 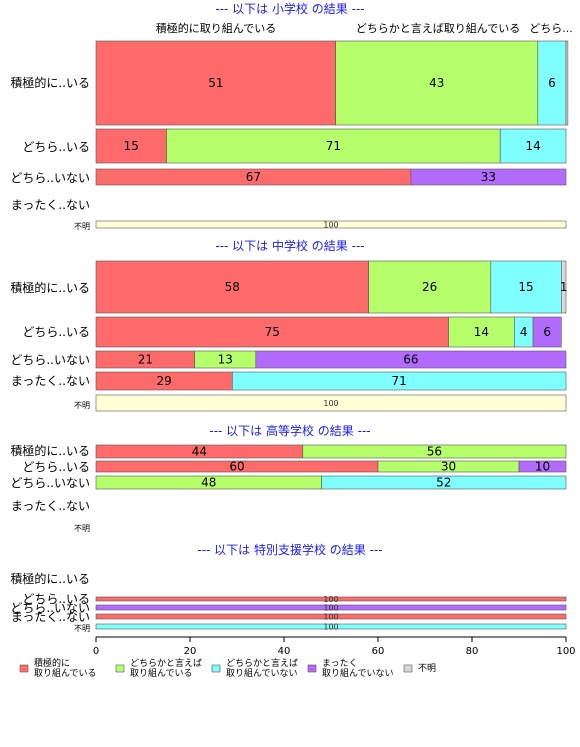 I want to click on data-label: 71, so click(x=399, y=381).